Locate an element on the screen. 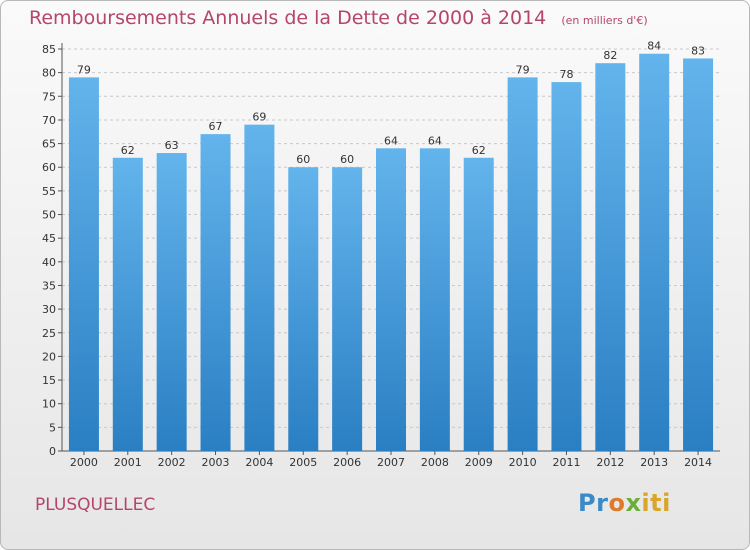 This screenshot has width=750, height=550. y-tick-label: 0 is located at coordinates (52, 451).